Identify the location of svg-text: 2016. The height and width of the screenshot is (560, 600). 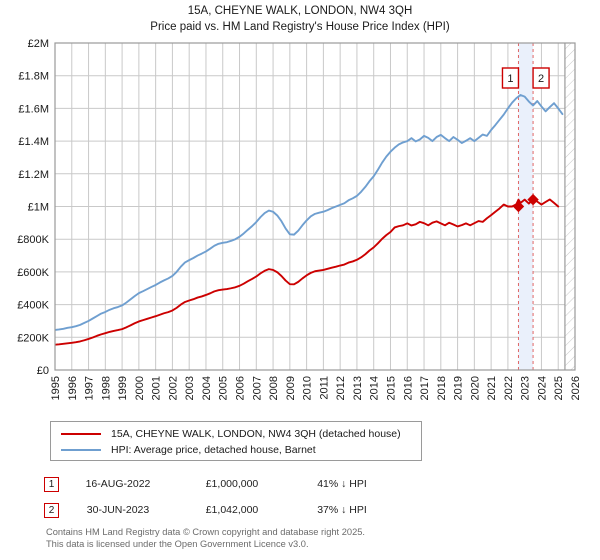
(408, 388).